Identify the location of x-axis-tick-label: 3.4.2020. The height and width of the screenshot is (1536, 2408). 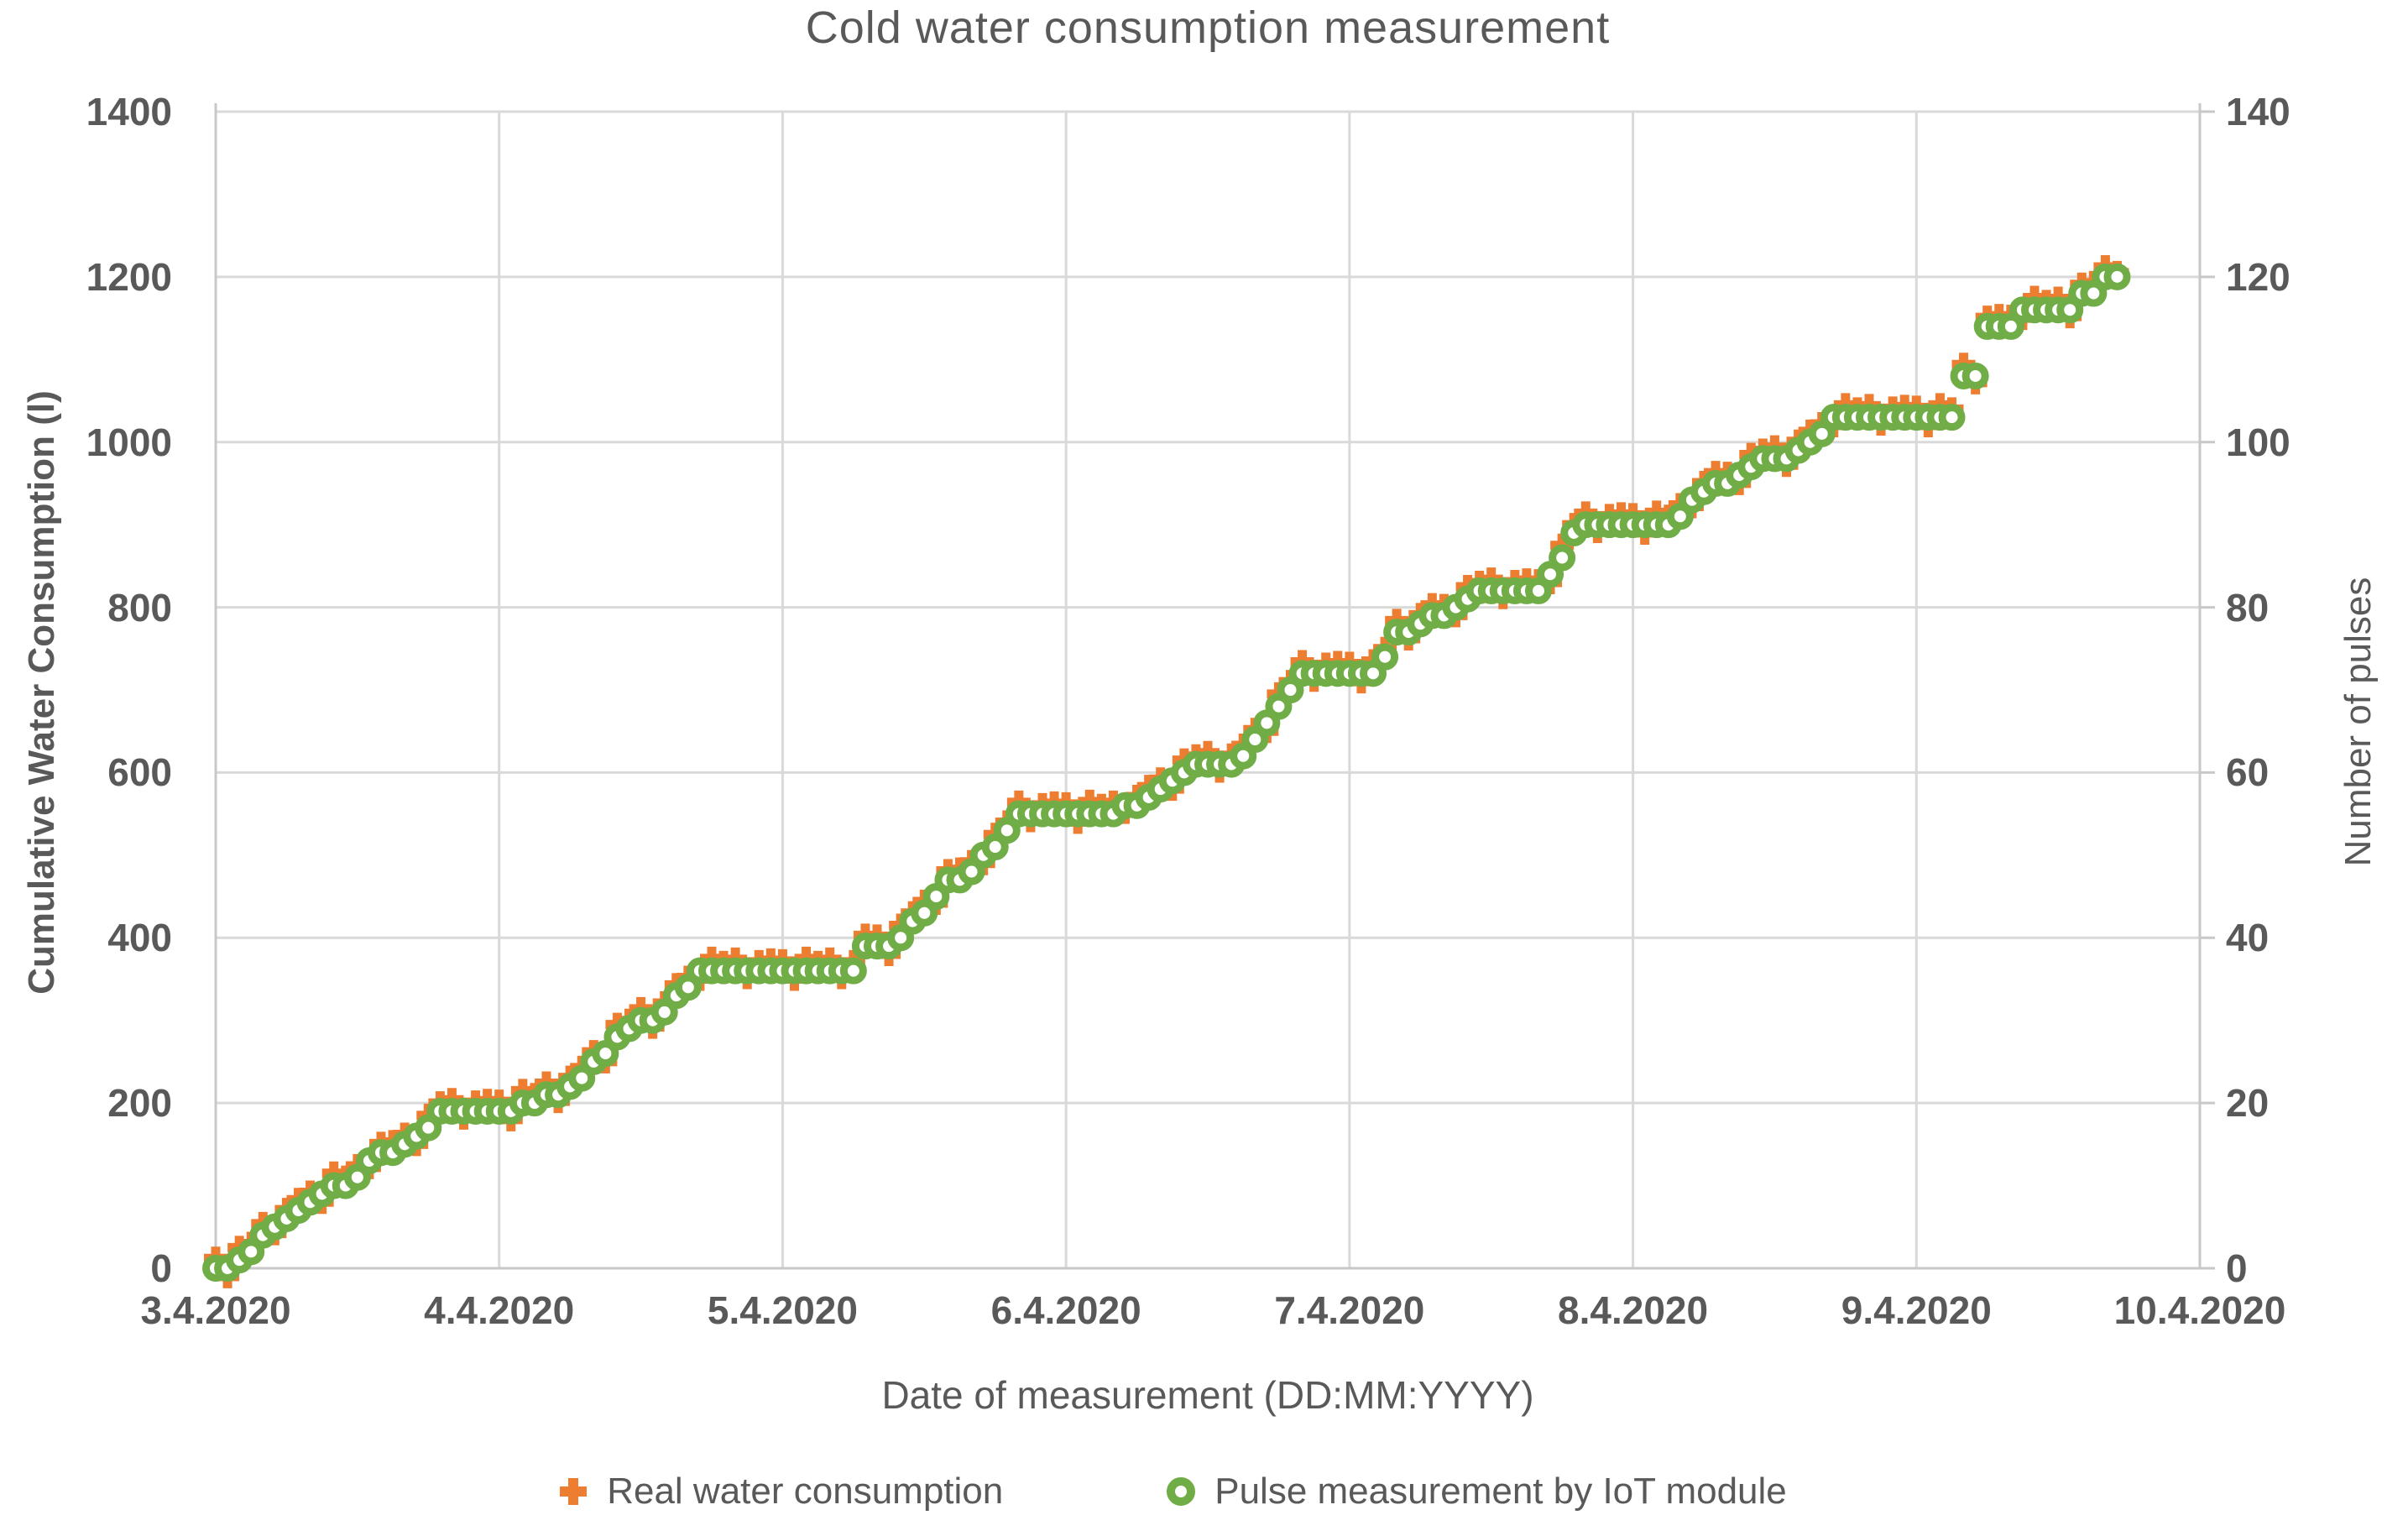
(215, 1310).